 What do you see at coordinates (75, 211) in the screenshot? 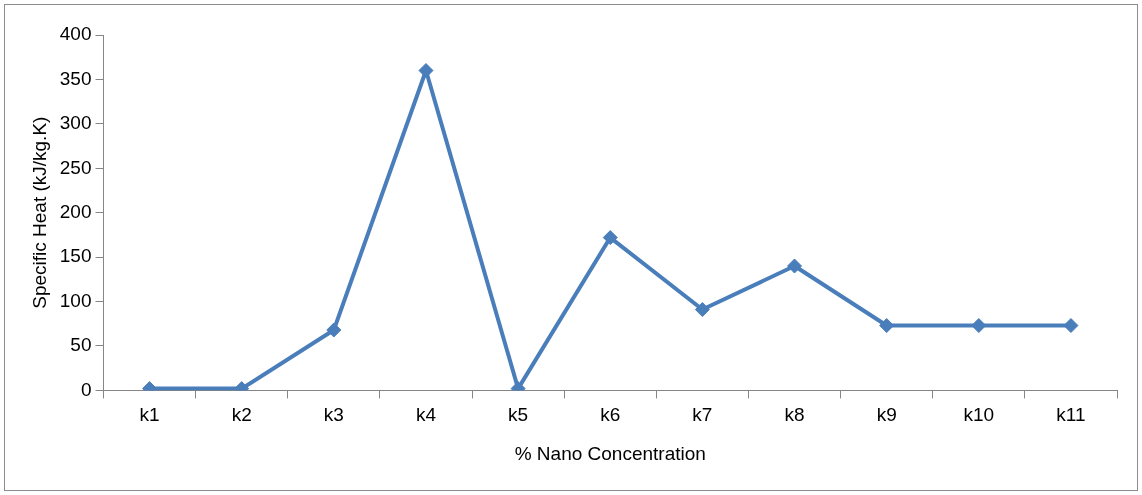
I see `y-tick-label: 200` at bounding box center [75, 211].